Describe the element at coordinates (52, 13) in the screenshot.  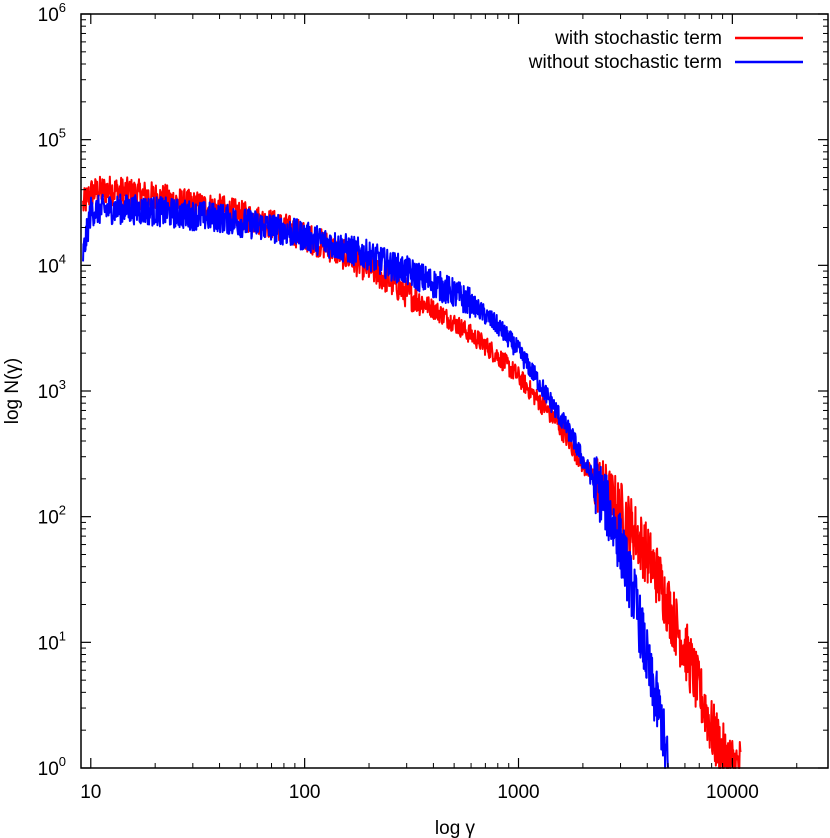
I see `y-tick-label: 10⁶` at that location.